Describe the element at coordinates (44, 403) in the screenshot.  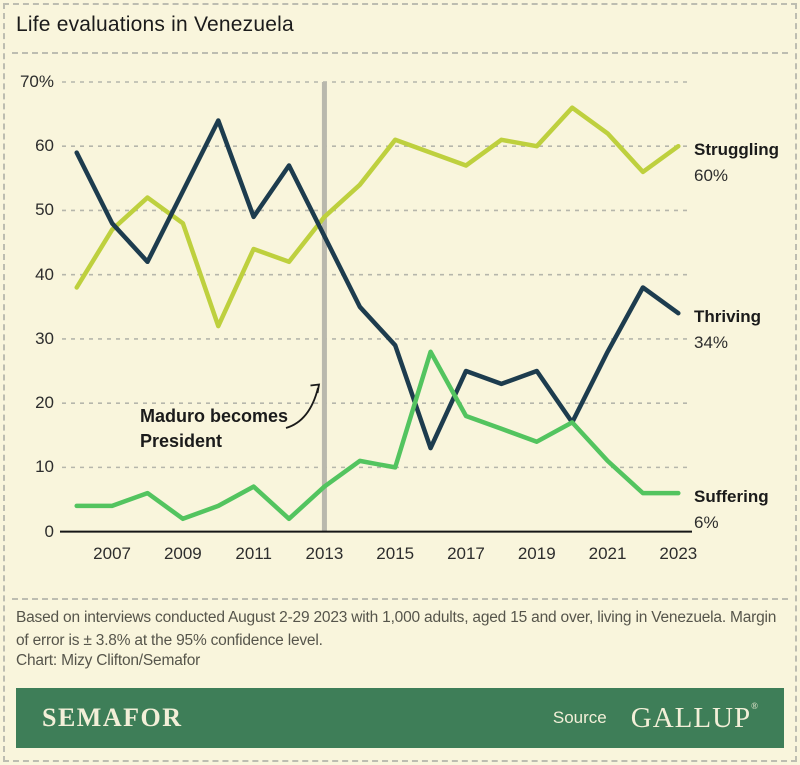
I see `y-tick-label-20: 20` at that location.